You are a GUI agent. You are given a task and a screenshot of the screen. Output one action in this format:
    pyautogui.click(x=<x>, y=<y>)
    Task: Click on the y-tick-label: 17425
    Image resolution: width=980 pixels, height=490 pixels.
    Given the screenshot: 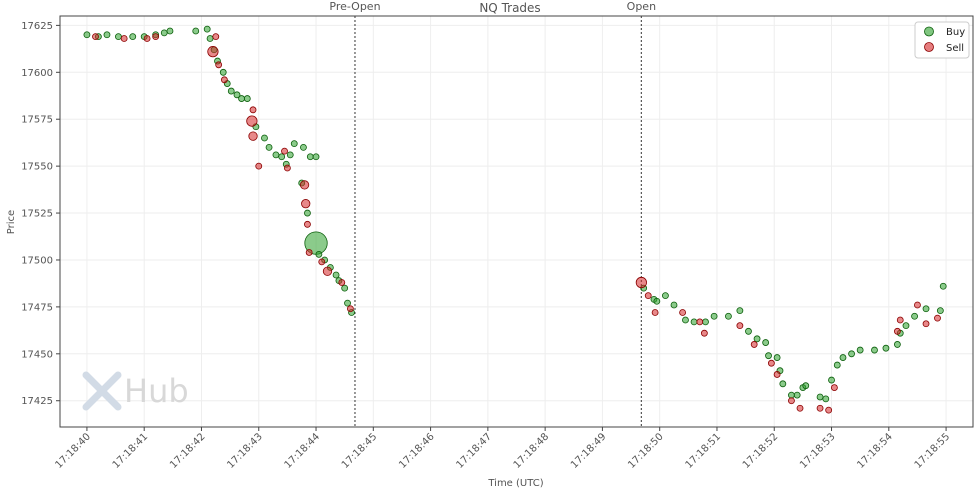 What is the action you would take?
    pyautogui.click(x=37, y=401)
    